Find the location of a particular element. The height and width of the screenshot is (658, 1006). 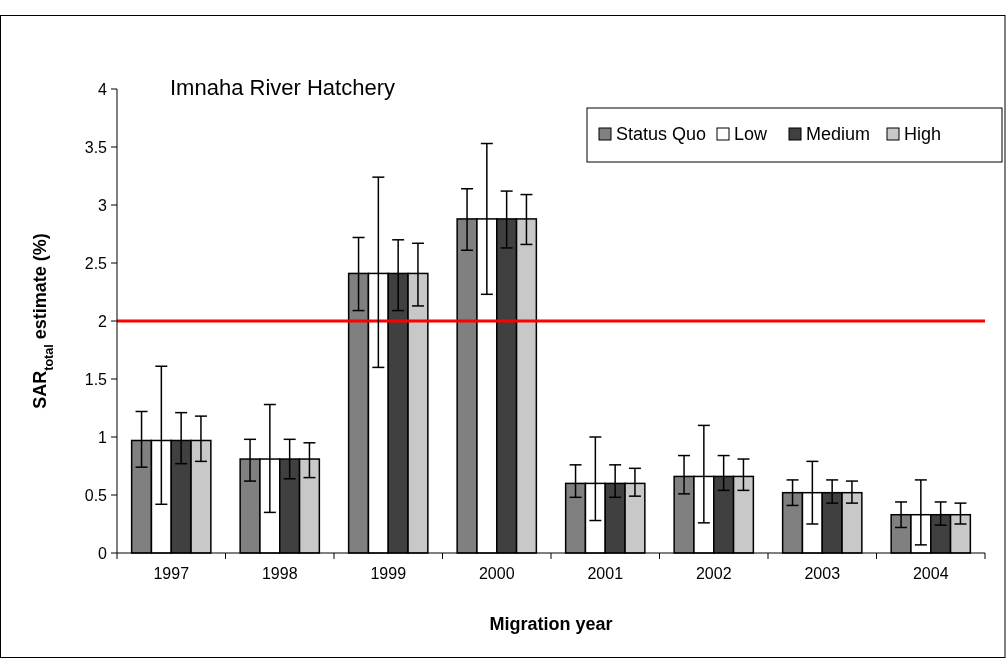

y-tick-label: 1 is located at coordinates (103, 437).